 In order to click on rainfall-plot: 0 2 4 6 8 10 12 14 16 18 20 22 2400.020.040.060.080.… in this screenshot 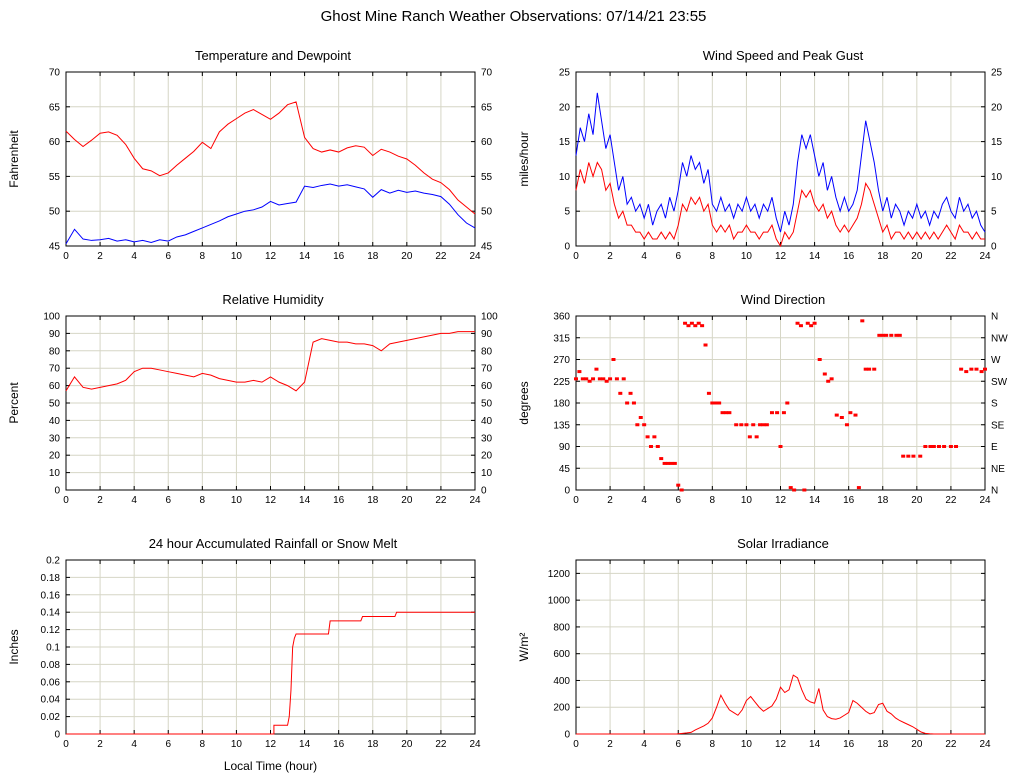, I will do `click(244, 665)`.